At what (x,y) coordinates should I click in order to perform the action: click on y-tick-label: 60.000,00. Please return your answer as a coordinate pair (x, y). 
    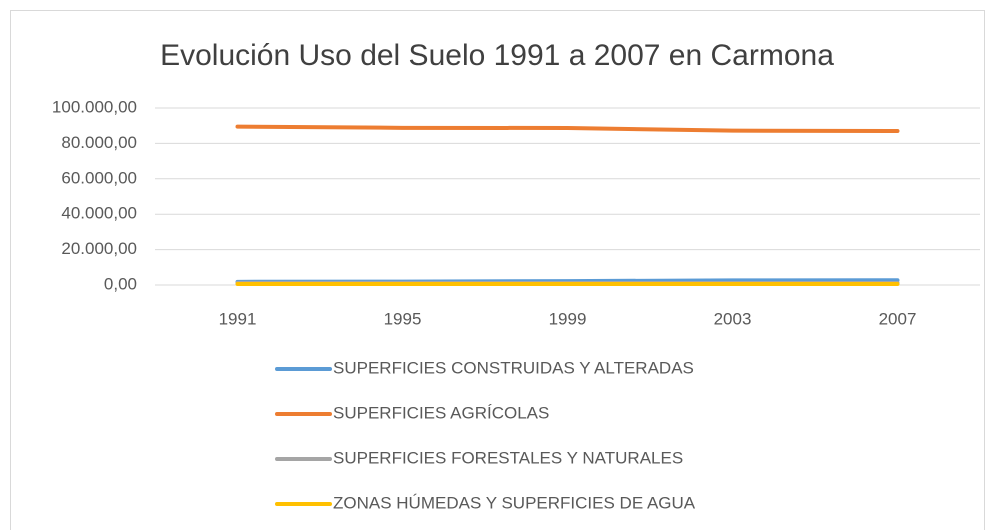
    Looking at the image, I should click on (99, 177).